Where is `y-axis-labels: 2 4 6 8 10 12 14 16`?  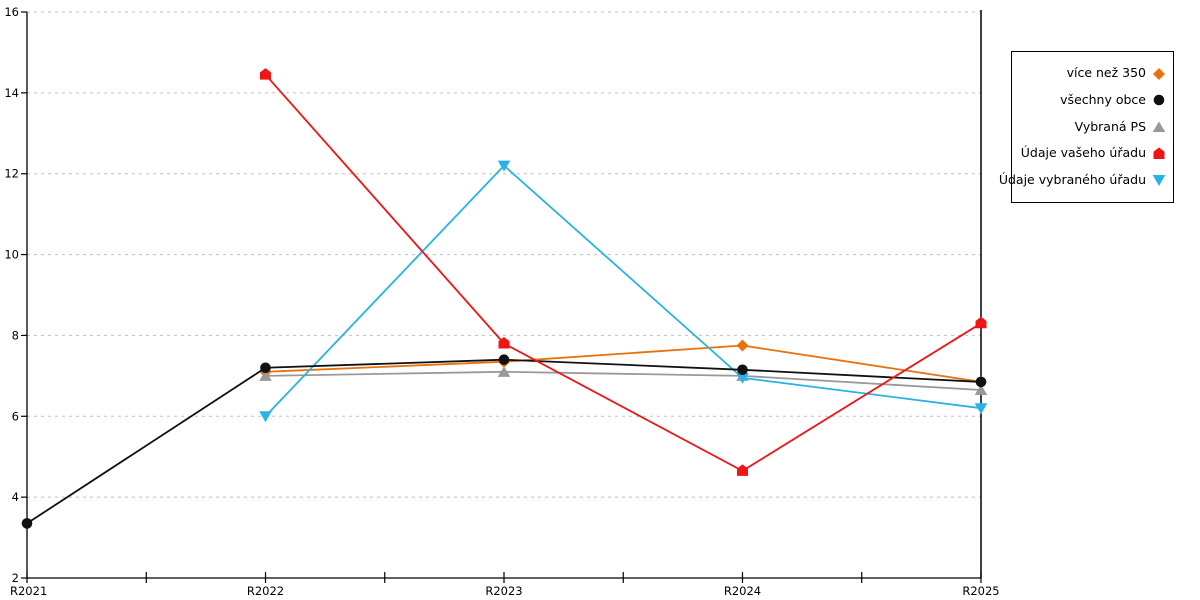
y-axis-labels: 2 4 6 8 10 12 14 16 is located at coordinates (11, 295).